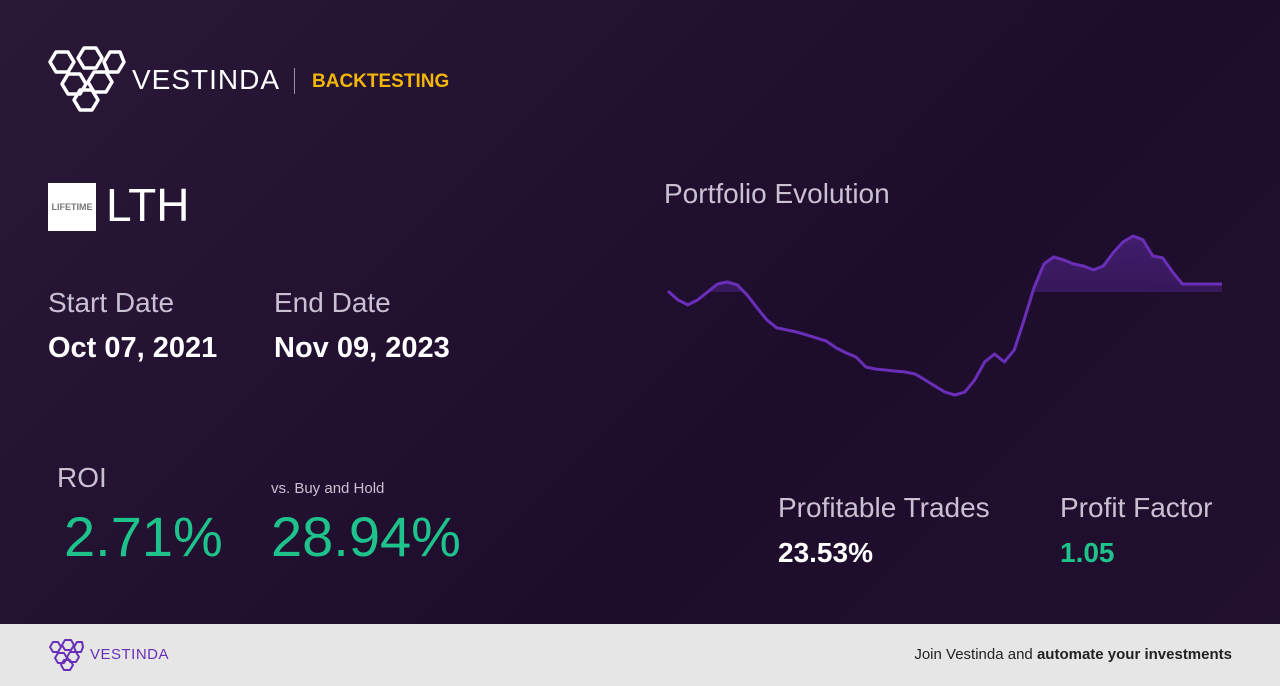 Image resolution: width=1280 pixels, height=686 pixels. Describe the element at coordinates (133, 348) in the screenshot. I see `start-date: Oct 07, 2021` at that location.